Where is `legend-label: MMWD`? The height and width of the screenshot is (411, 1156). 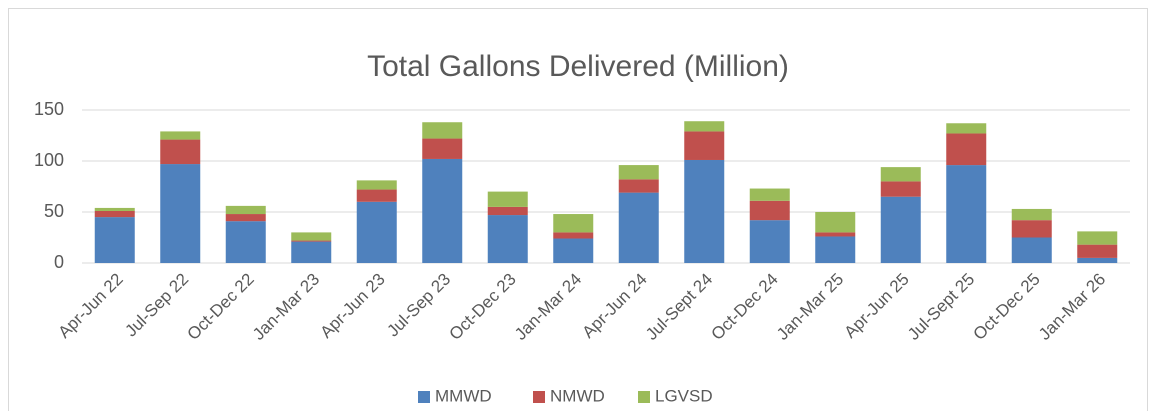 legend-label: MMWD is located at coordinates (463, 395).